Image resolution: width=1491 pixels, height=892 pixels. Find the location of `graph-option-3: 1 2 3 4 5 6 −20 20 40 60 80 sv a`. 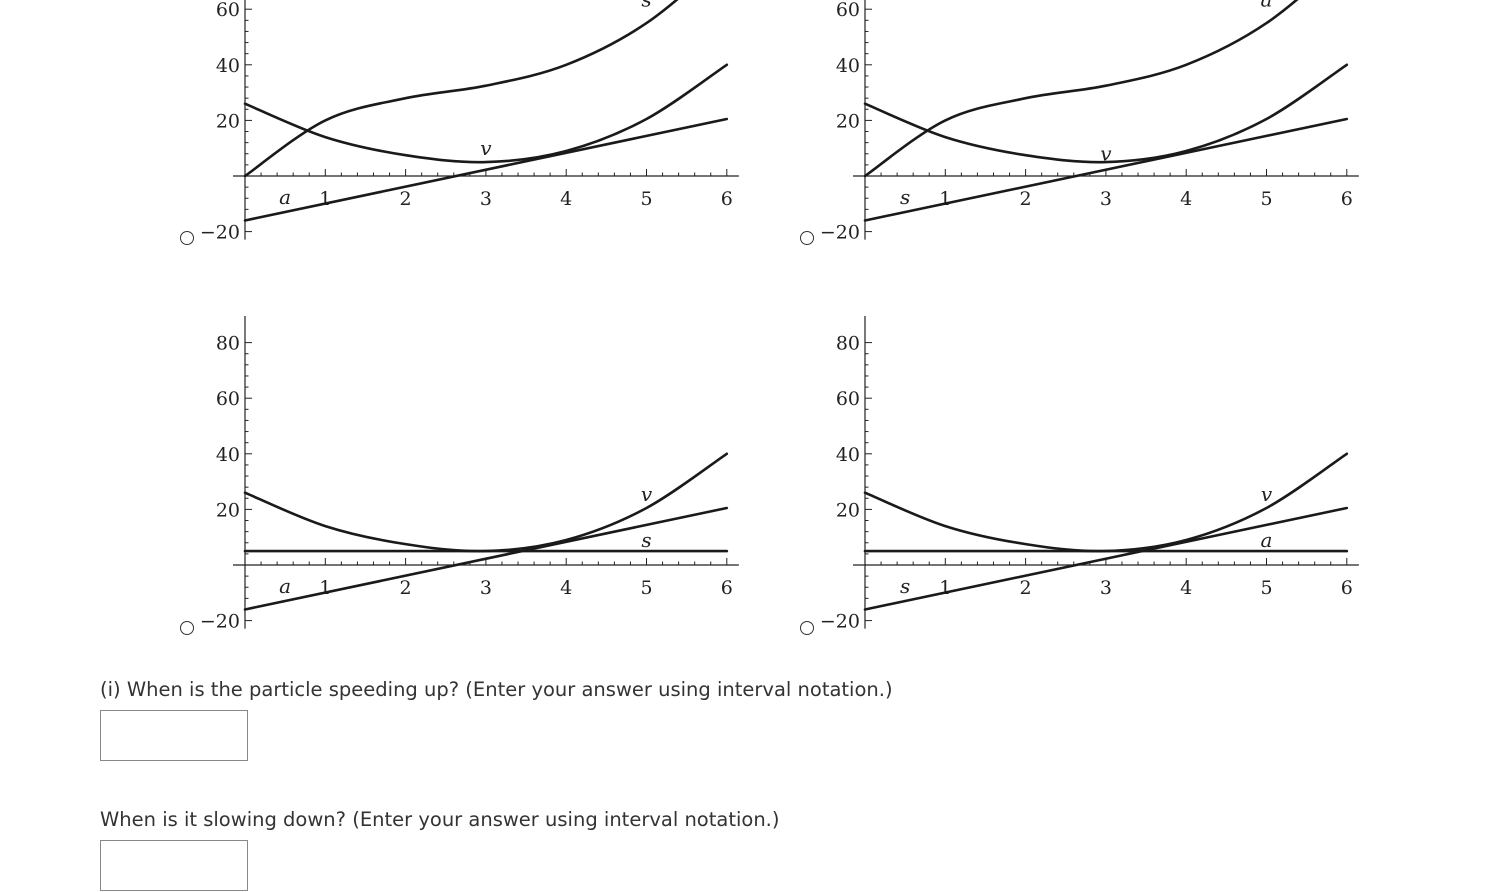

graph-option-3: 1 2 3 4 5 6 −20 20 40 60 80 sv a is located at coordinates (469, 474).